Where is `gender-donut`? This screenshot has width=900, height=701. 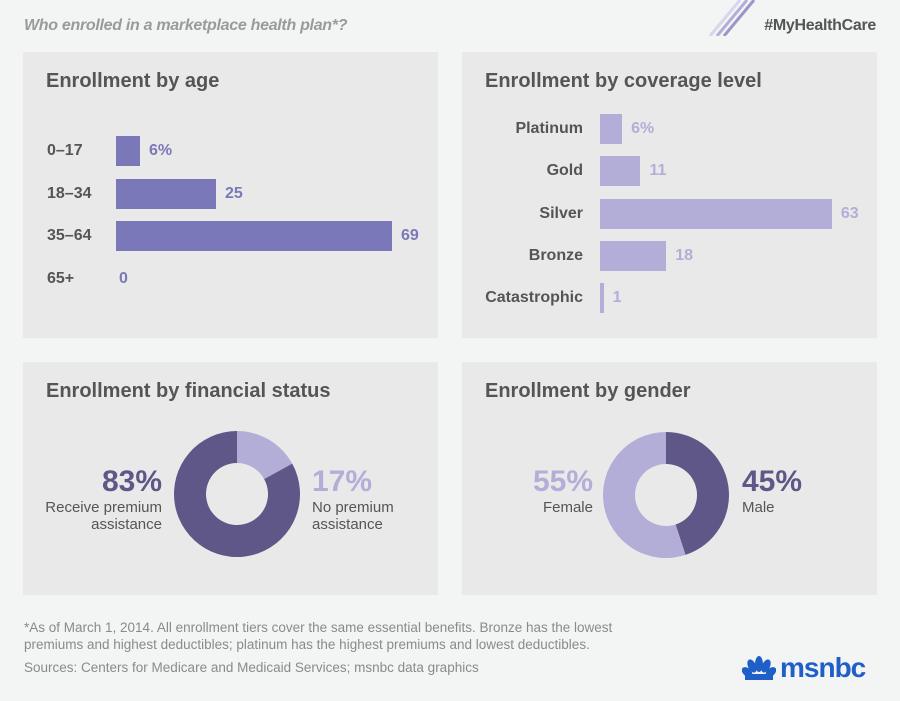
gender-donut is located at coordinates (666, 495).